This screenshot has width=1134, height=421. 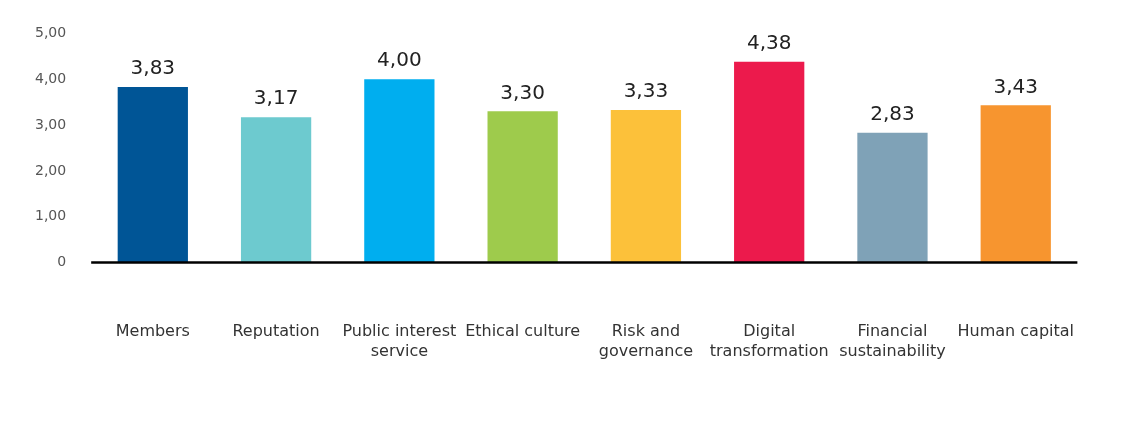 What do you see at coordinates (399, 59) in the screenshot?
I see `data-label: 4,00` at bounding box center [399, 59].